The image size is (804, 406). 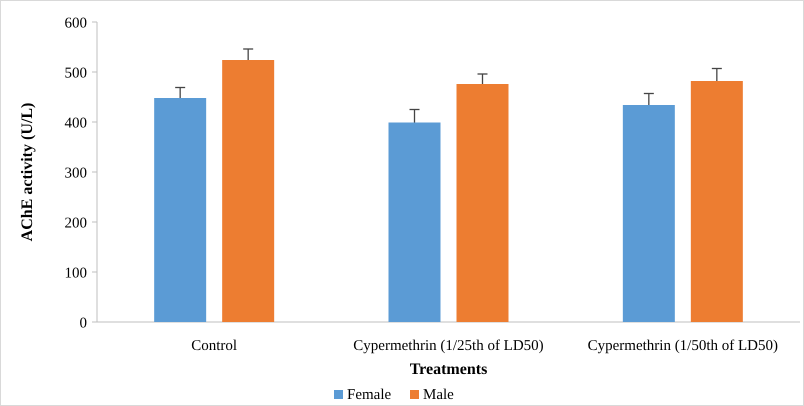 What do you see at coordinates (438, 395) in the screenshot?
I see `legend-label: Male` at bounding box center [438, 395].